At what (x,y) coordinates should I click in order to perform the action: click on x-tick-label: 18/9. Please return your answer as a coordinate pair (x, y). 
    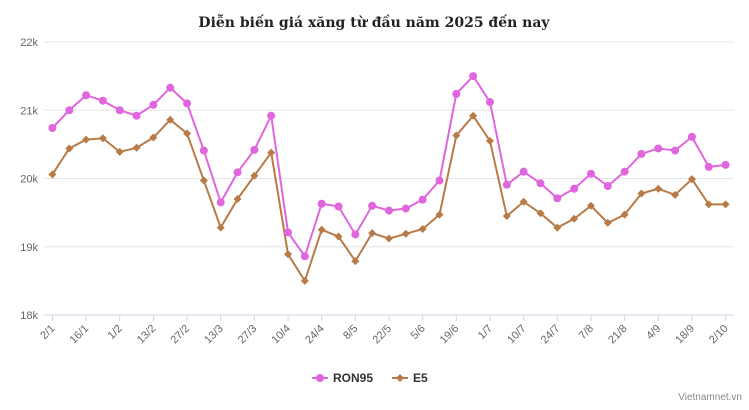
    Looking at the image, I should click on (685, 335).